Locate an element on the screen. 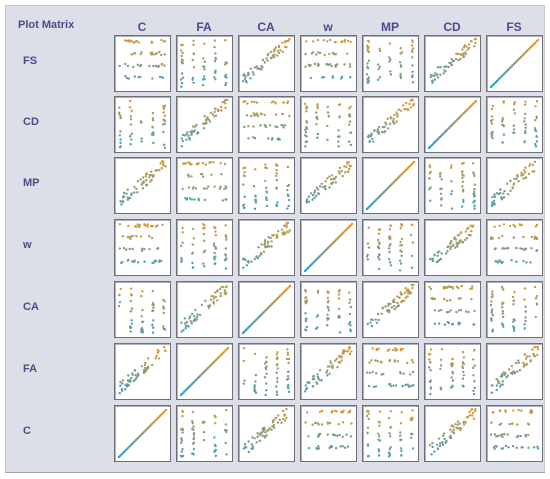 This screenshot has height=479, width=550. scatter-cell-c-vs-mp is located at coordinates (390, 433).